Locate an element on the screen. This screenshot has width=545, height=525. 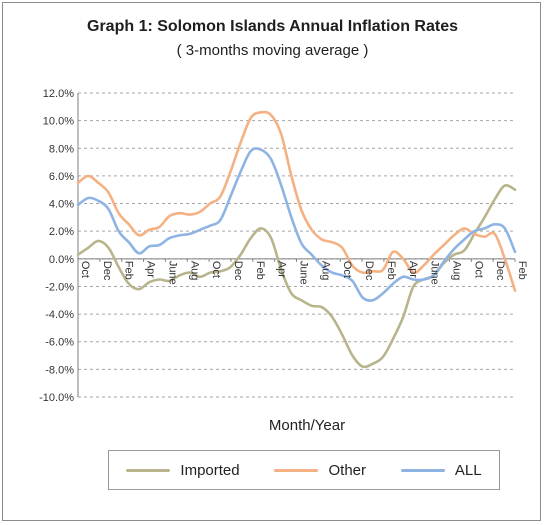
chart-subtitle: ( 3-months moving average ) is located at coordinates (272, 50).